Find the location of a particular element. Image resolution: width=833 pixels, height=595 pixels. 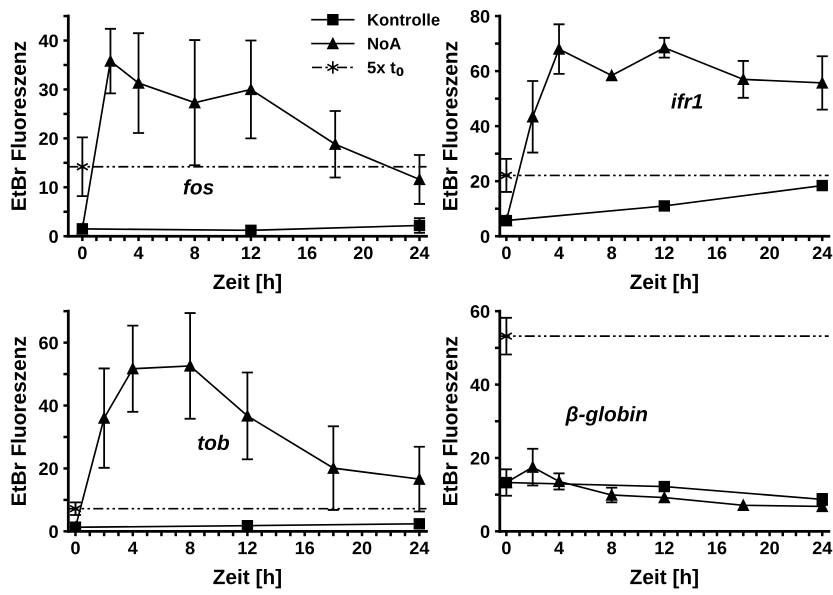

legend-label: NoA is located at coordinates (384, 44).